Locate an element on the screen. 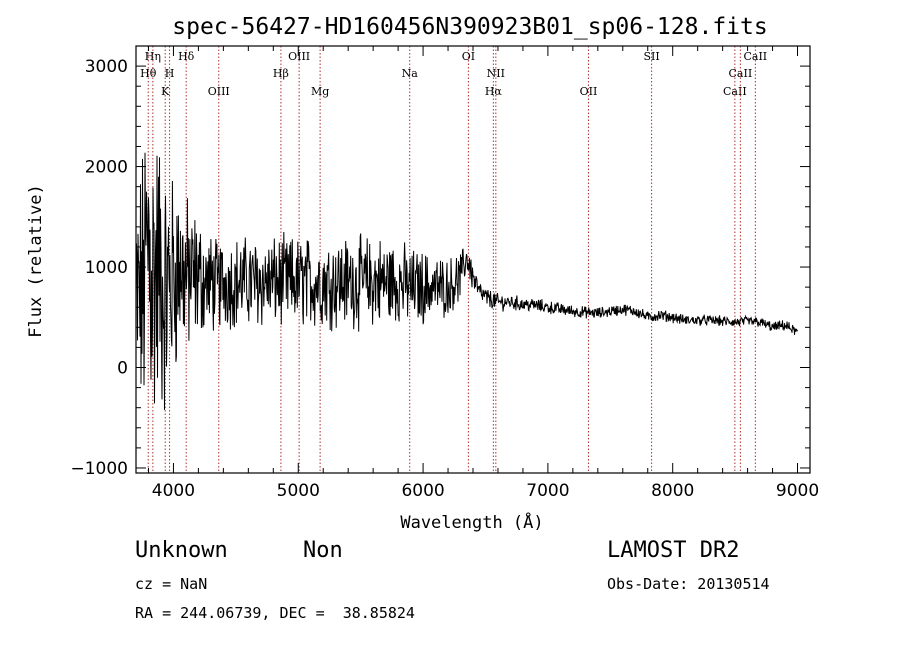 This screenshot has width=900, height=649. x-tick-label: 7000 is located at coordinates (547, 491).